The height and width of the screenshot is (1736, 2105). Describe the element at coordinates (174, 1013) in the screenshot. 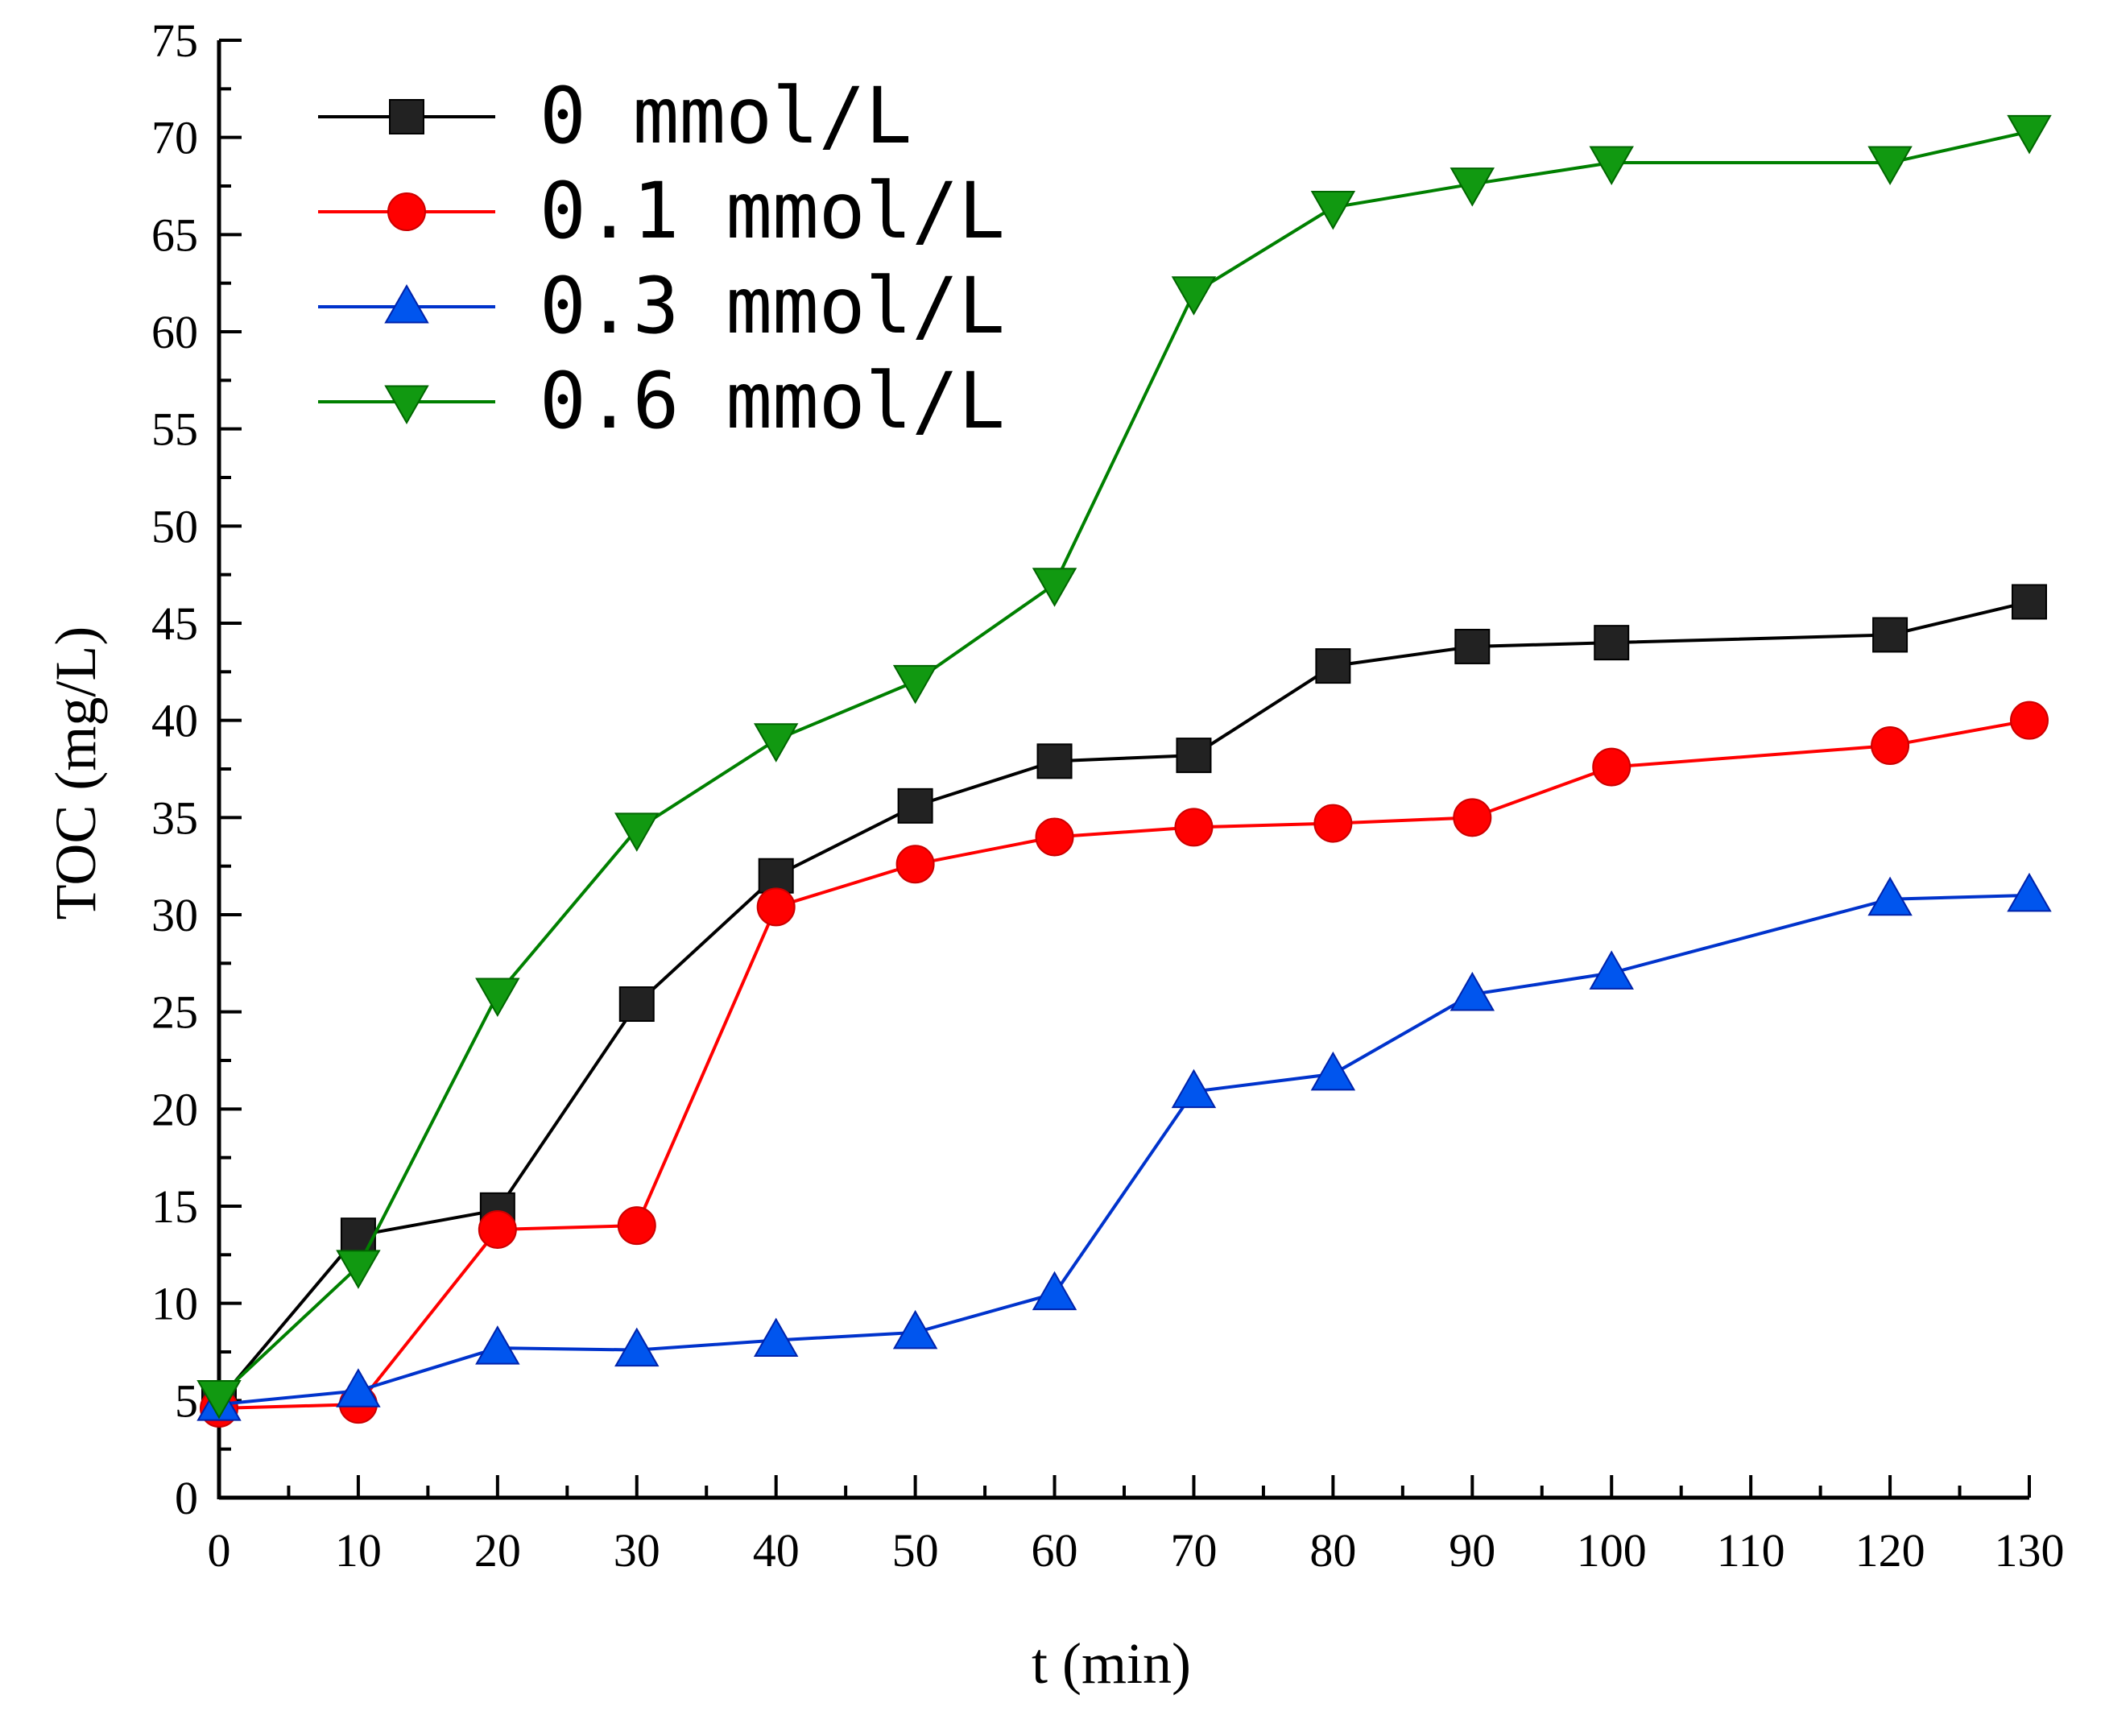

I see `y-tick-label: 25` at that location.